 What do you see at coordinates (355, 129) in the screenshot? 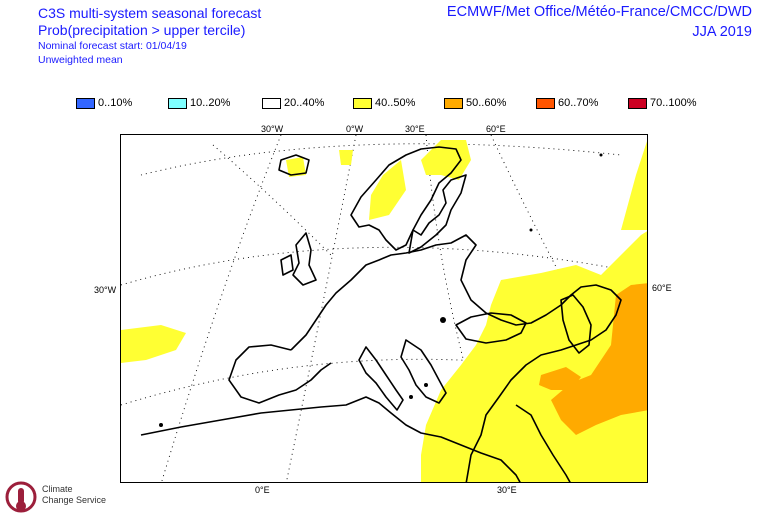
I see `lon-label-top: 0°W` at bounding box center [355, 129].